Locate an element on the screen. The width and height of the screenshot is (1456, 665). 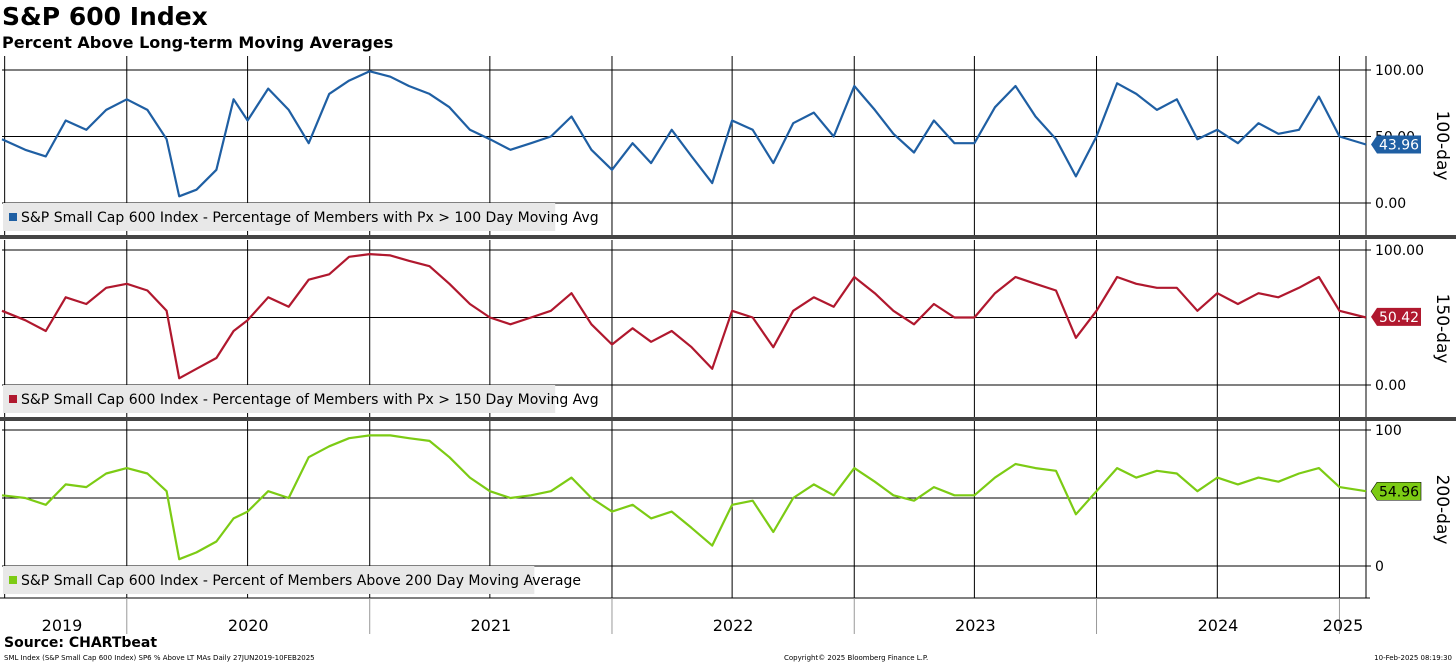
y-tick-label: 0 is located at coordinates (1379, 567).